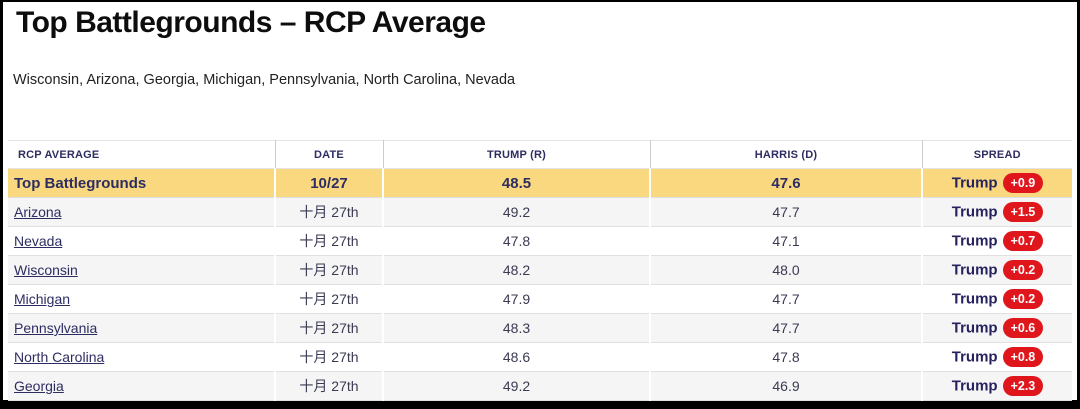 The width and height of the screenshot is (1080, 409). Describe the element at coordinates (786, 154) in the screenshot. I see `col-header-harris: Harris (D)` at that location.